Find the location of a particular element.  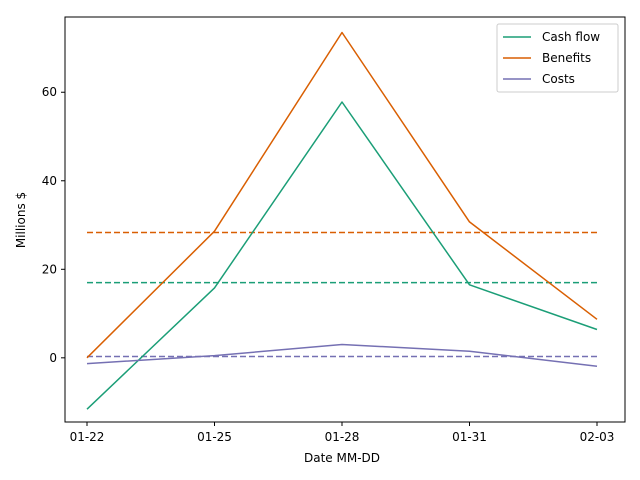

y-tick-label: 20 is located at coordinates (49, 269).